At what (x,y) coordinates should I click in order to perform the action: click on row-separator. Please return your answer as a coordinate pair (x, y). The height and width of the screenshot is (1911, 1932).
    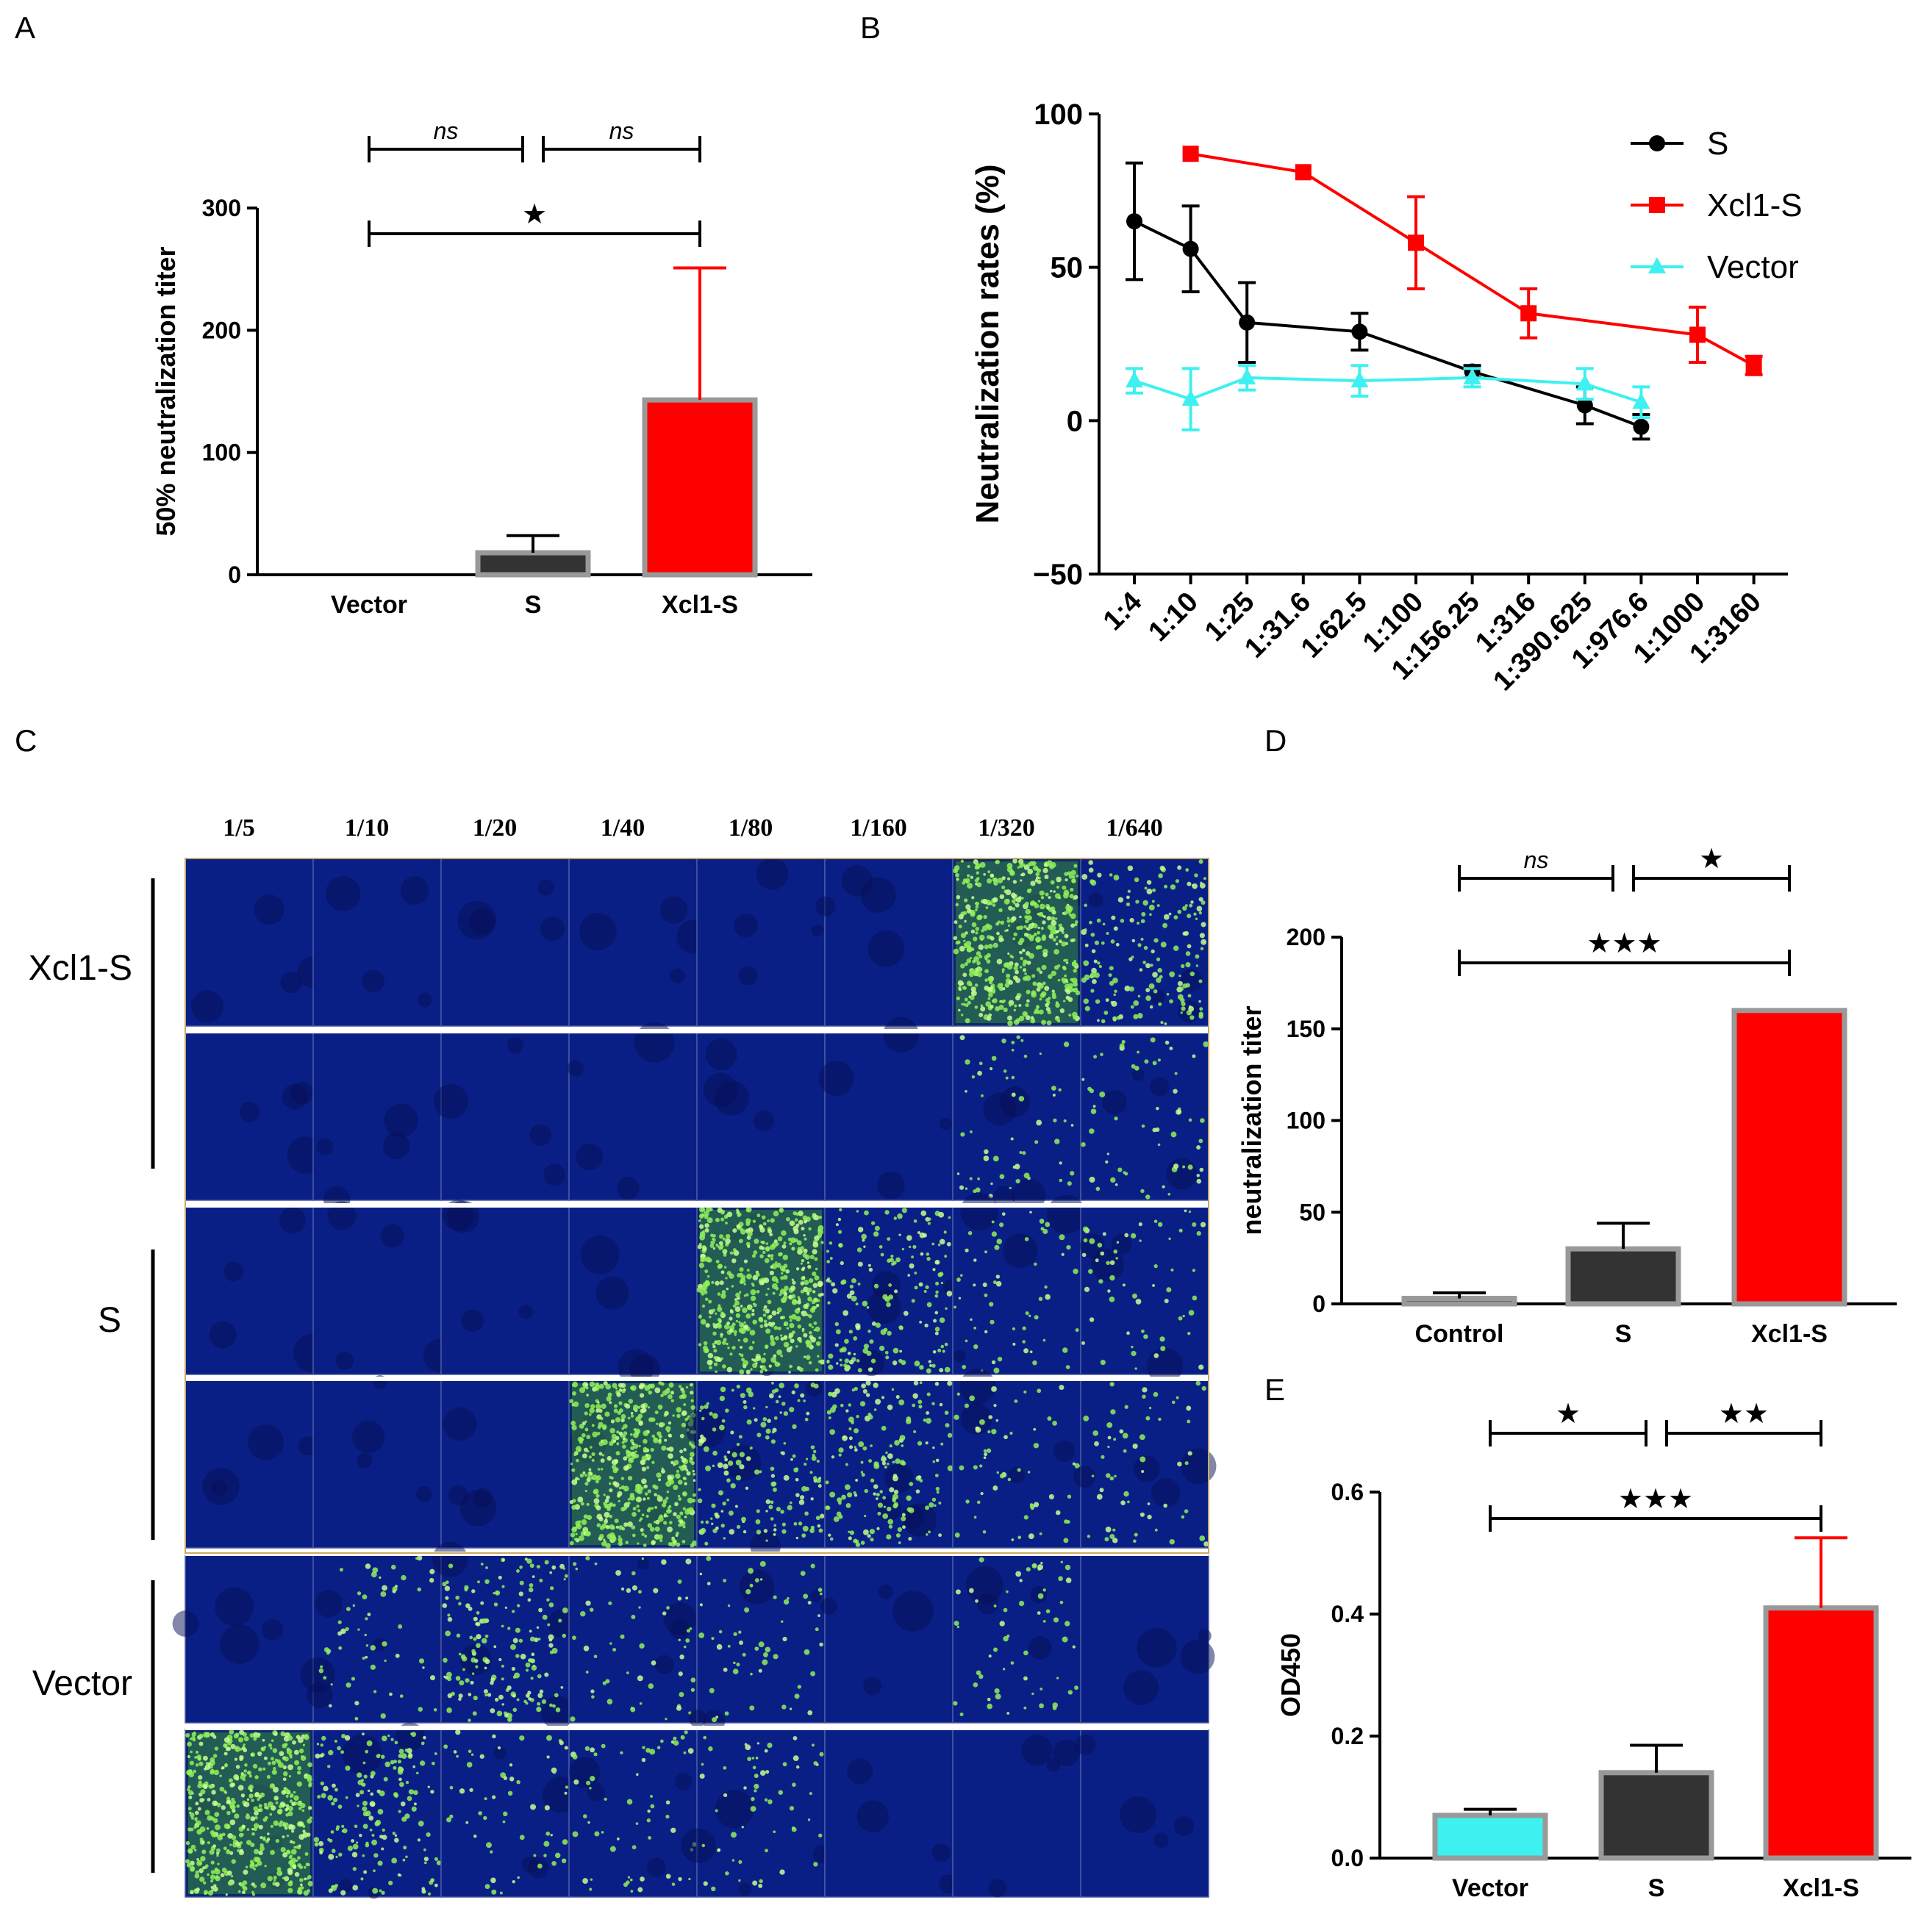
    Looking at the image, I should click on (697, 1728).